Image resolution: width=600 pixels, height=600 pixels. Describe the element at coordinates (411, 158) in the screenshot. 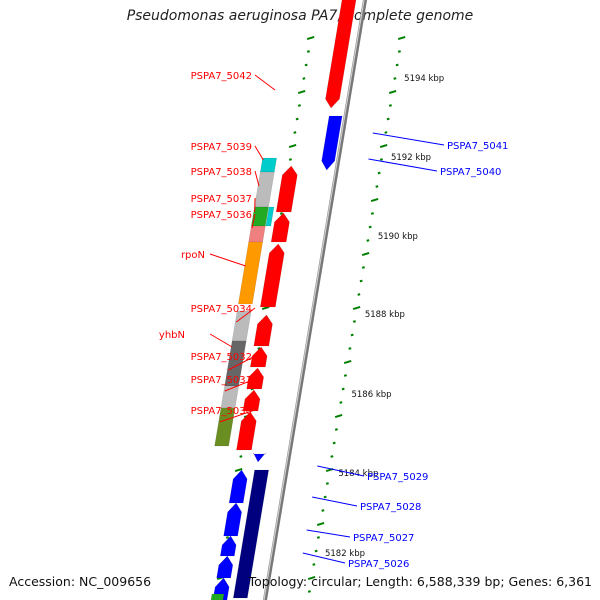

I see `scale-label: 5192 kbp` at that location.